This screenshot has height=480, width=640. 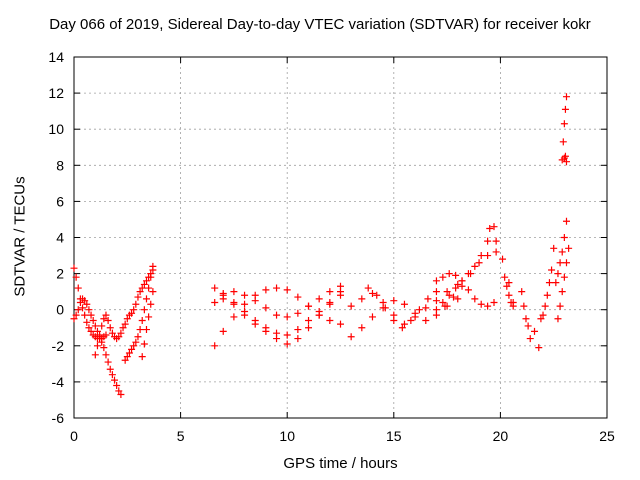 I want to click on y-tick-label: 4, so click(x=60, y=238).